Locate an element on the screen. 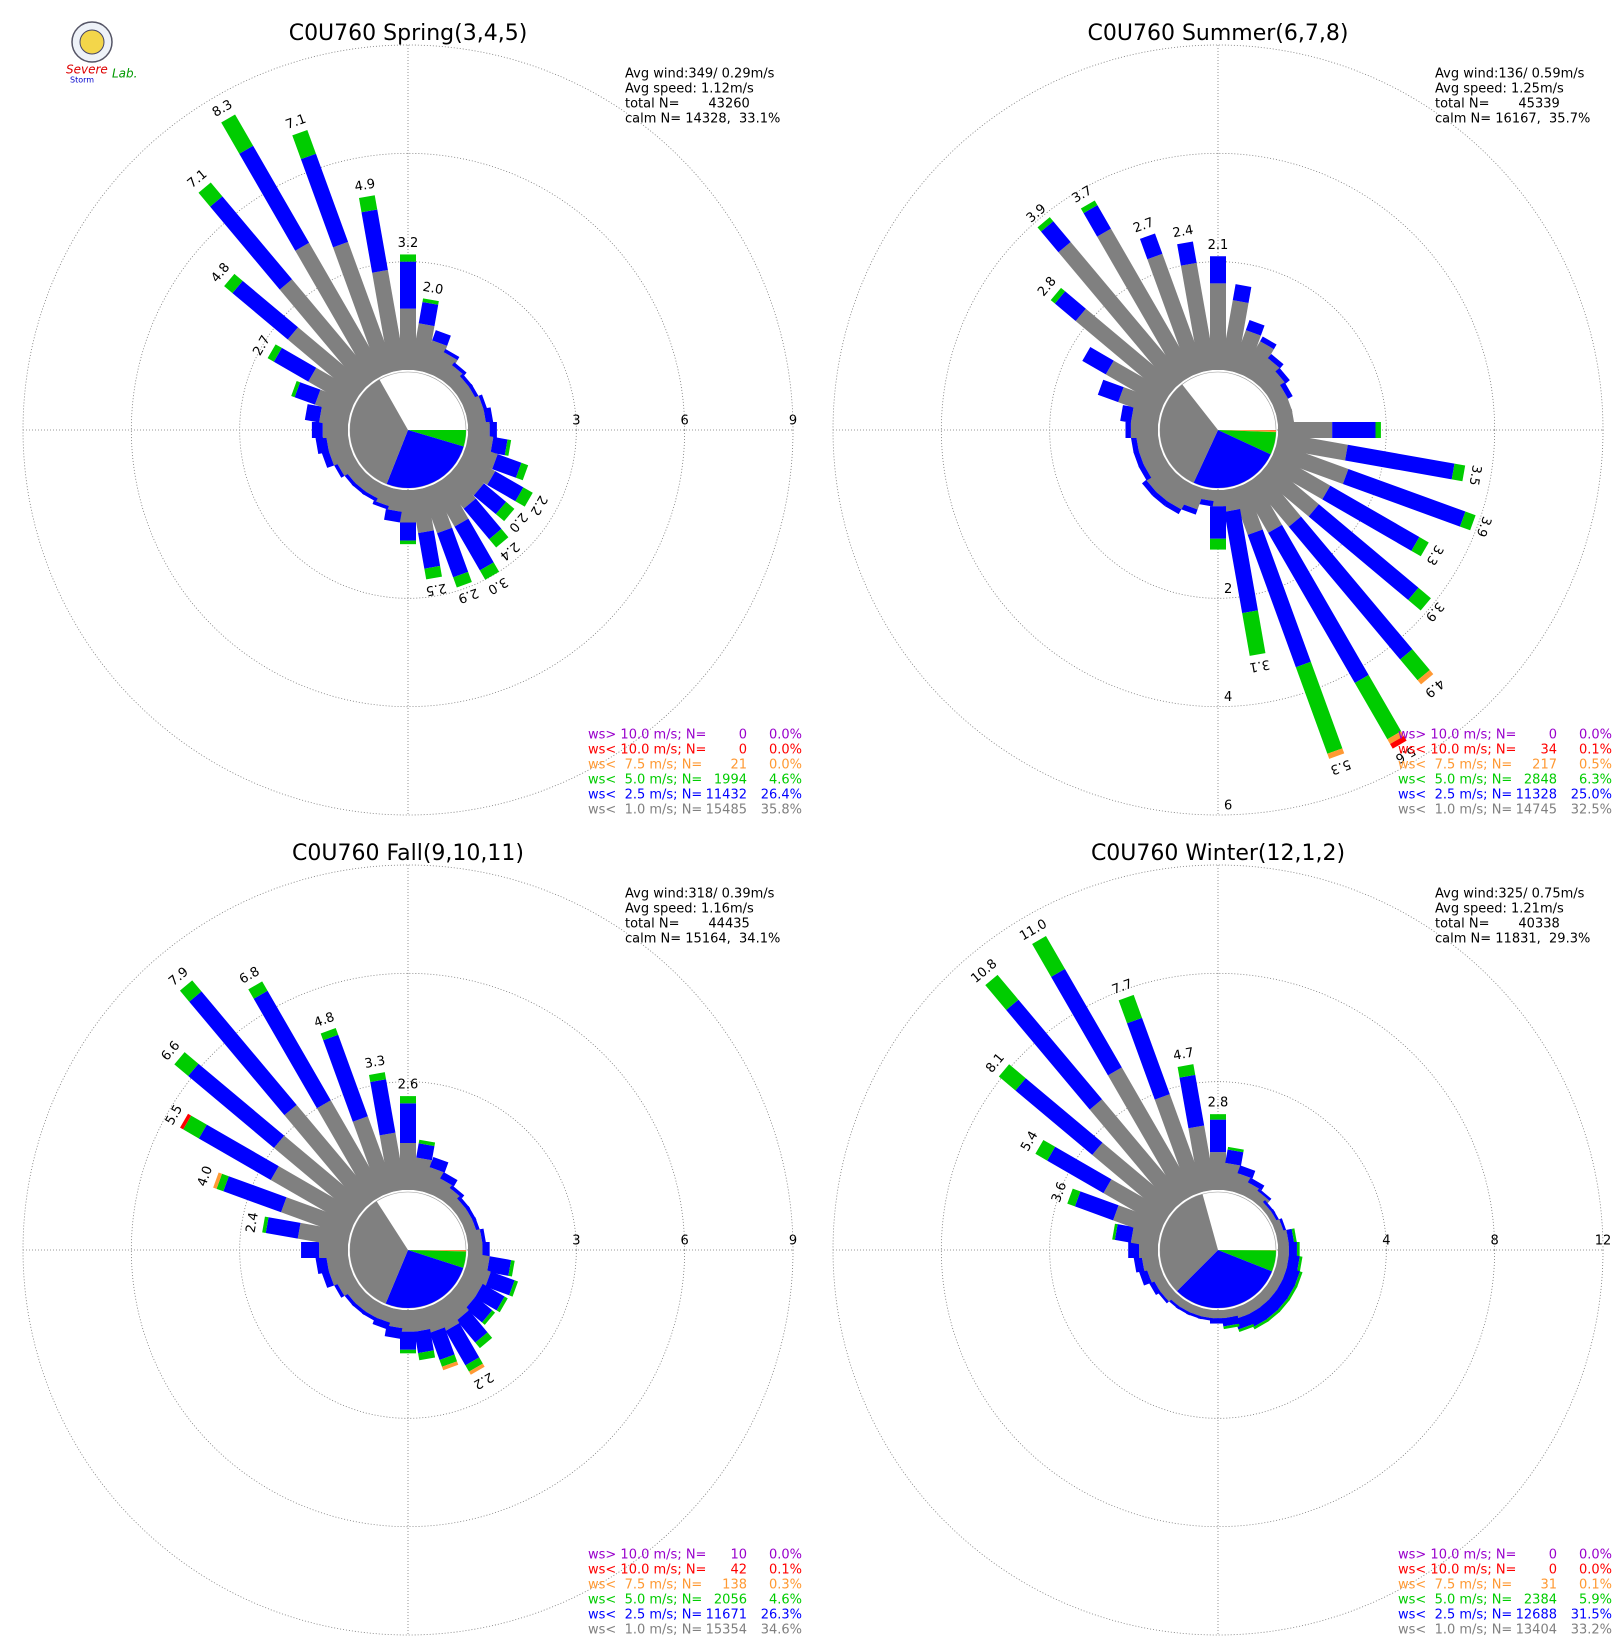 Image resolution: width=1620 pixels, height=1640 pixels. legend-percent: 26.3% is located at coordinates (781, 1615).